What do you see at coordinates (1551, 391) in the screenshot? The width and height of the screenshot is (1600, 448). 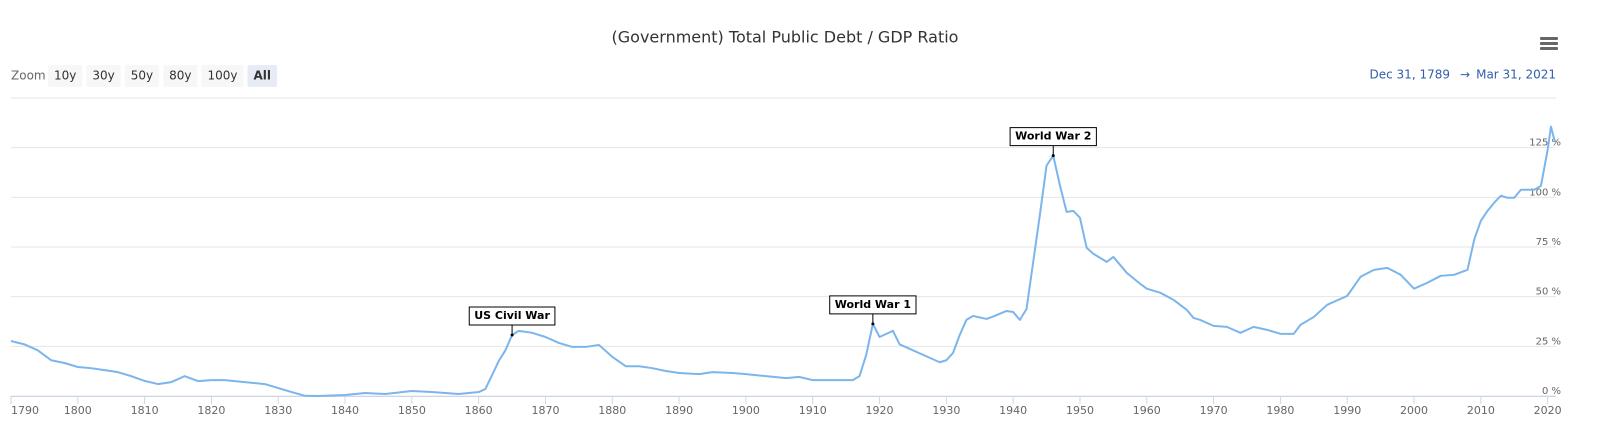 I see `y-tick-label: 0 %` at bounding box center [1551, 391].